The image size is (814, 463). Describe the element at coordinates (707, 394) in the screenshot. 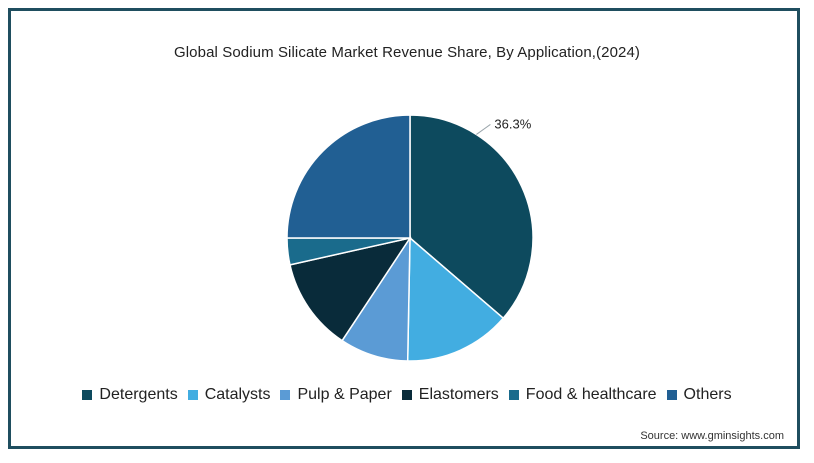

I see `legend-label: Others` at that location.